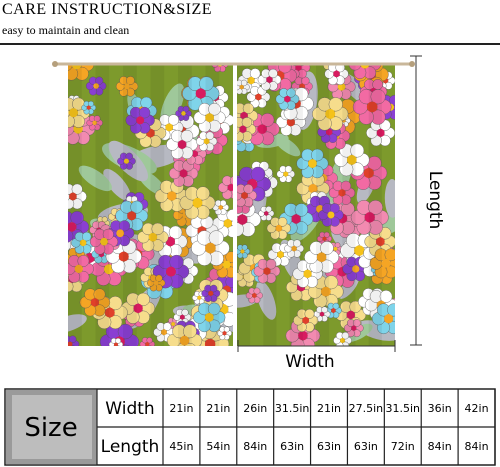 This screenshot has width=500, height=467. I want to click on width-label: Width, so click(309, 362).